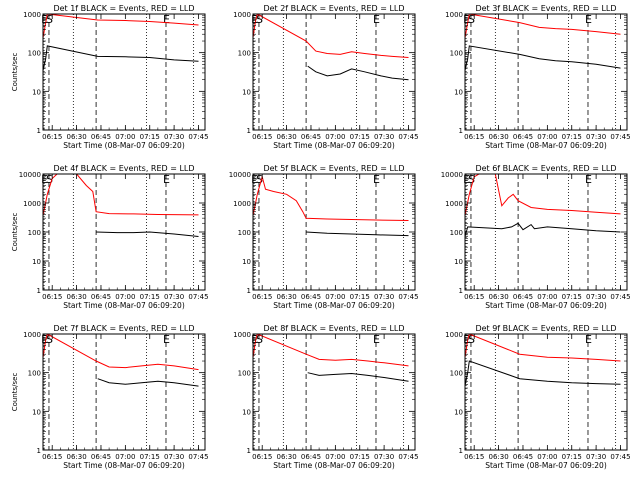 The image size is (640, 485). What do you see at coordinates (123, 168) in the screenshot?
I see `chart-title: Det 4f BLACK = Events, RED = LLD` at bounding box center [123, 168].